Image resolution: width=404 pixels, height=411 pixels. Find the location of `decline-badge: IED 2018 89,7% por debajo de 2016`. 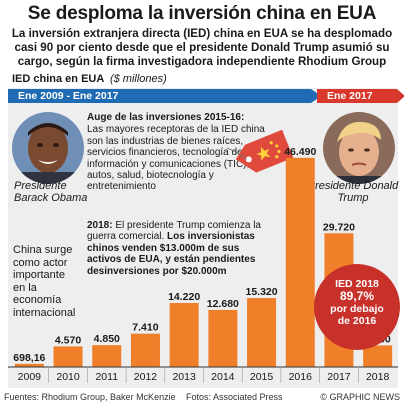

decline-badge: IED 2018 89,7% por debajo de 2016 is located at coordinates (357, 307).